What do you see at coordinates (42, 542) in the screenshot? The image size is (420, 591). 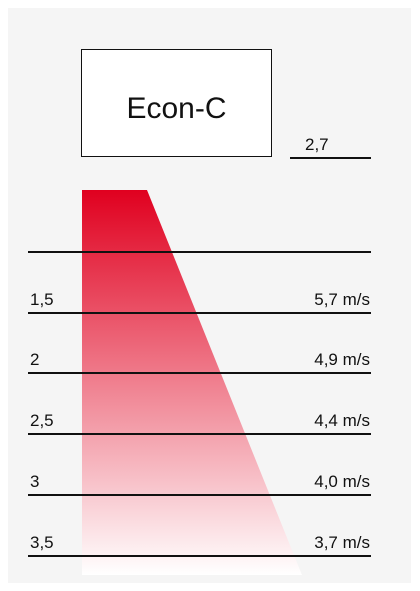 I see `distance-label: 3,5` at bounding box center [42, 542].